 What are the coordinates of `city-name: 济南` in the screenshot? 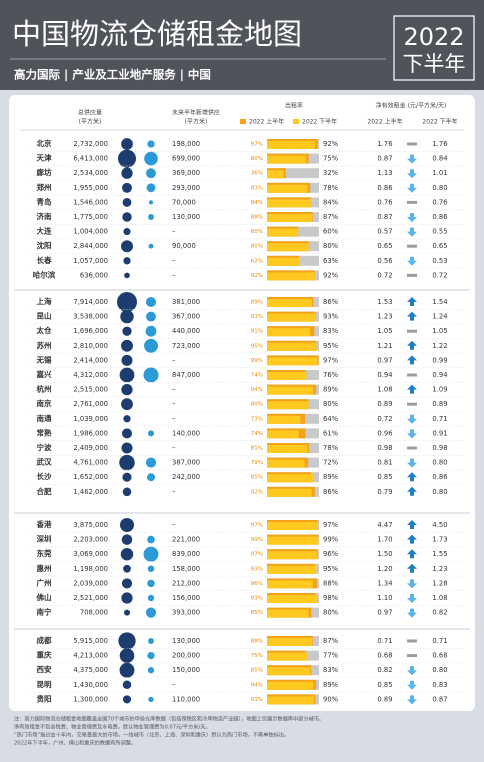 It's located at (44, 216).